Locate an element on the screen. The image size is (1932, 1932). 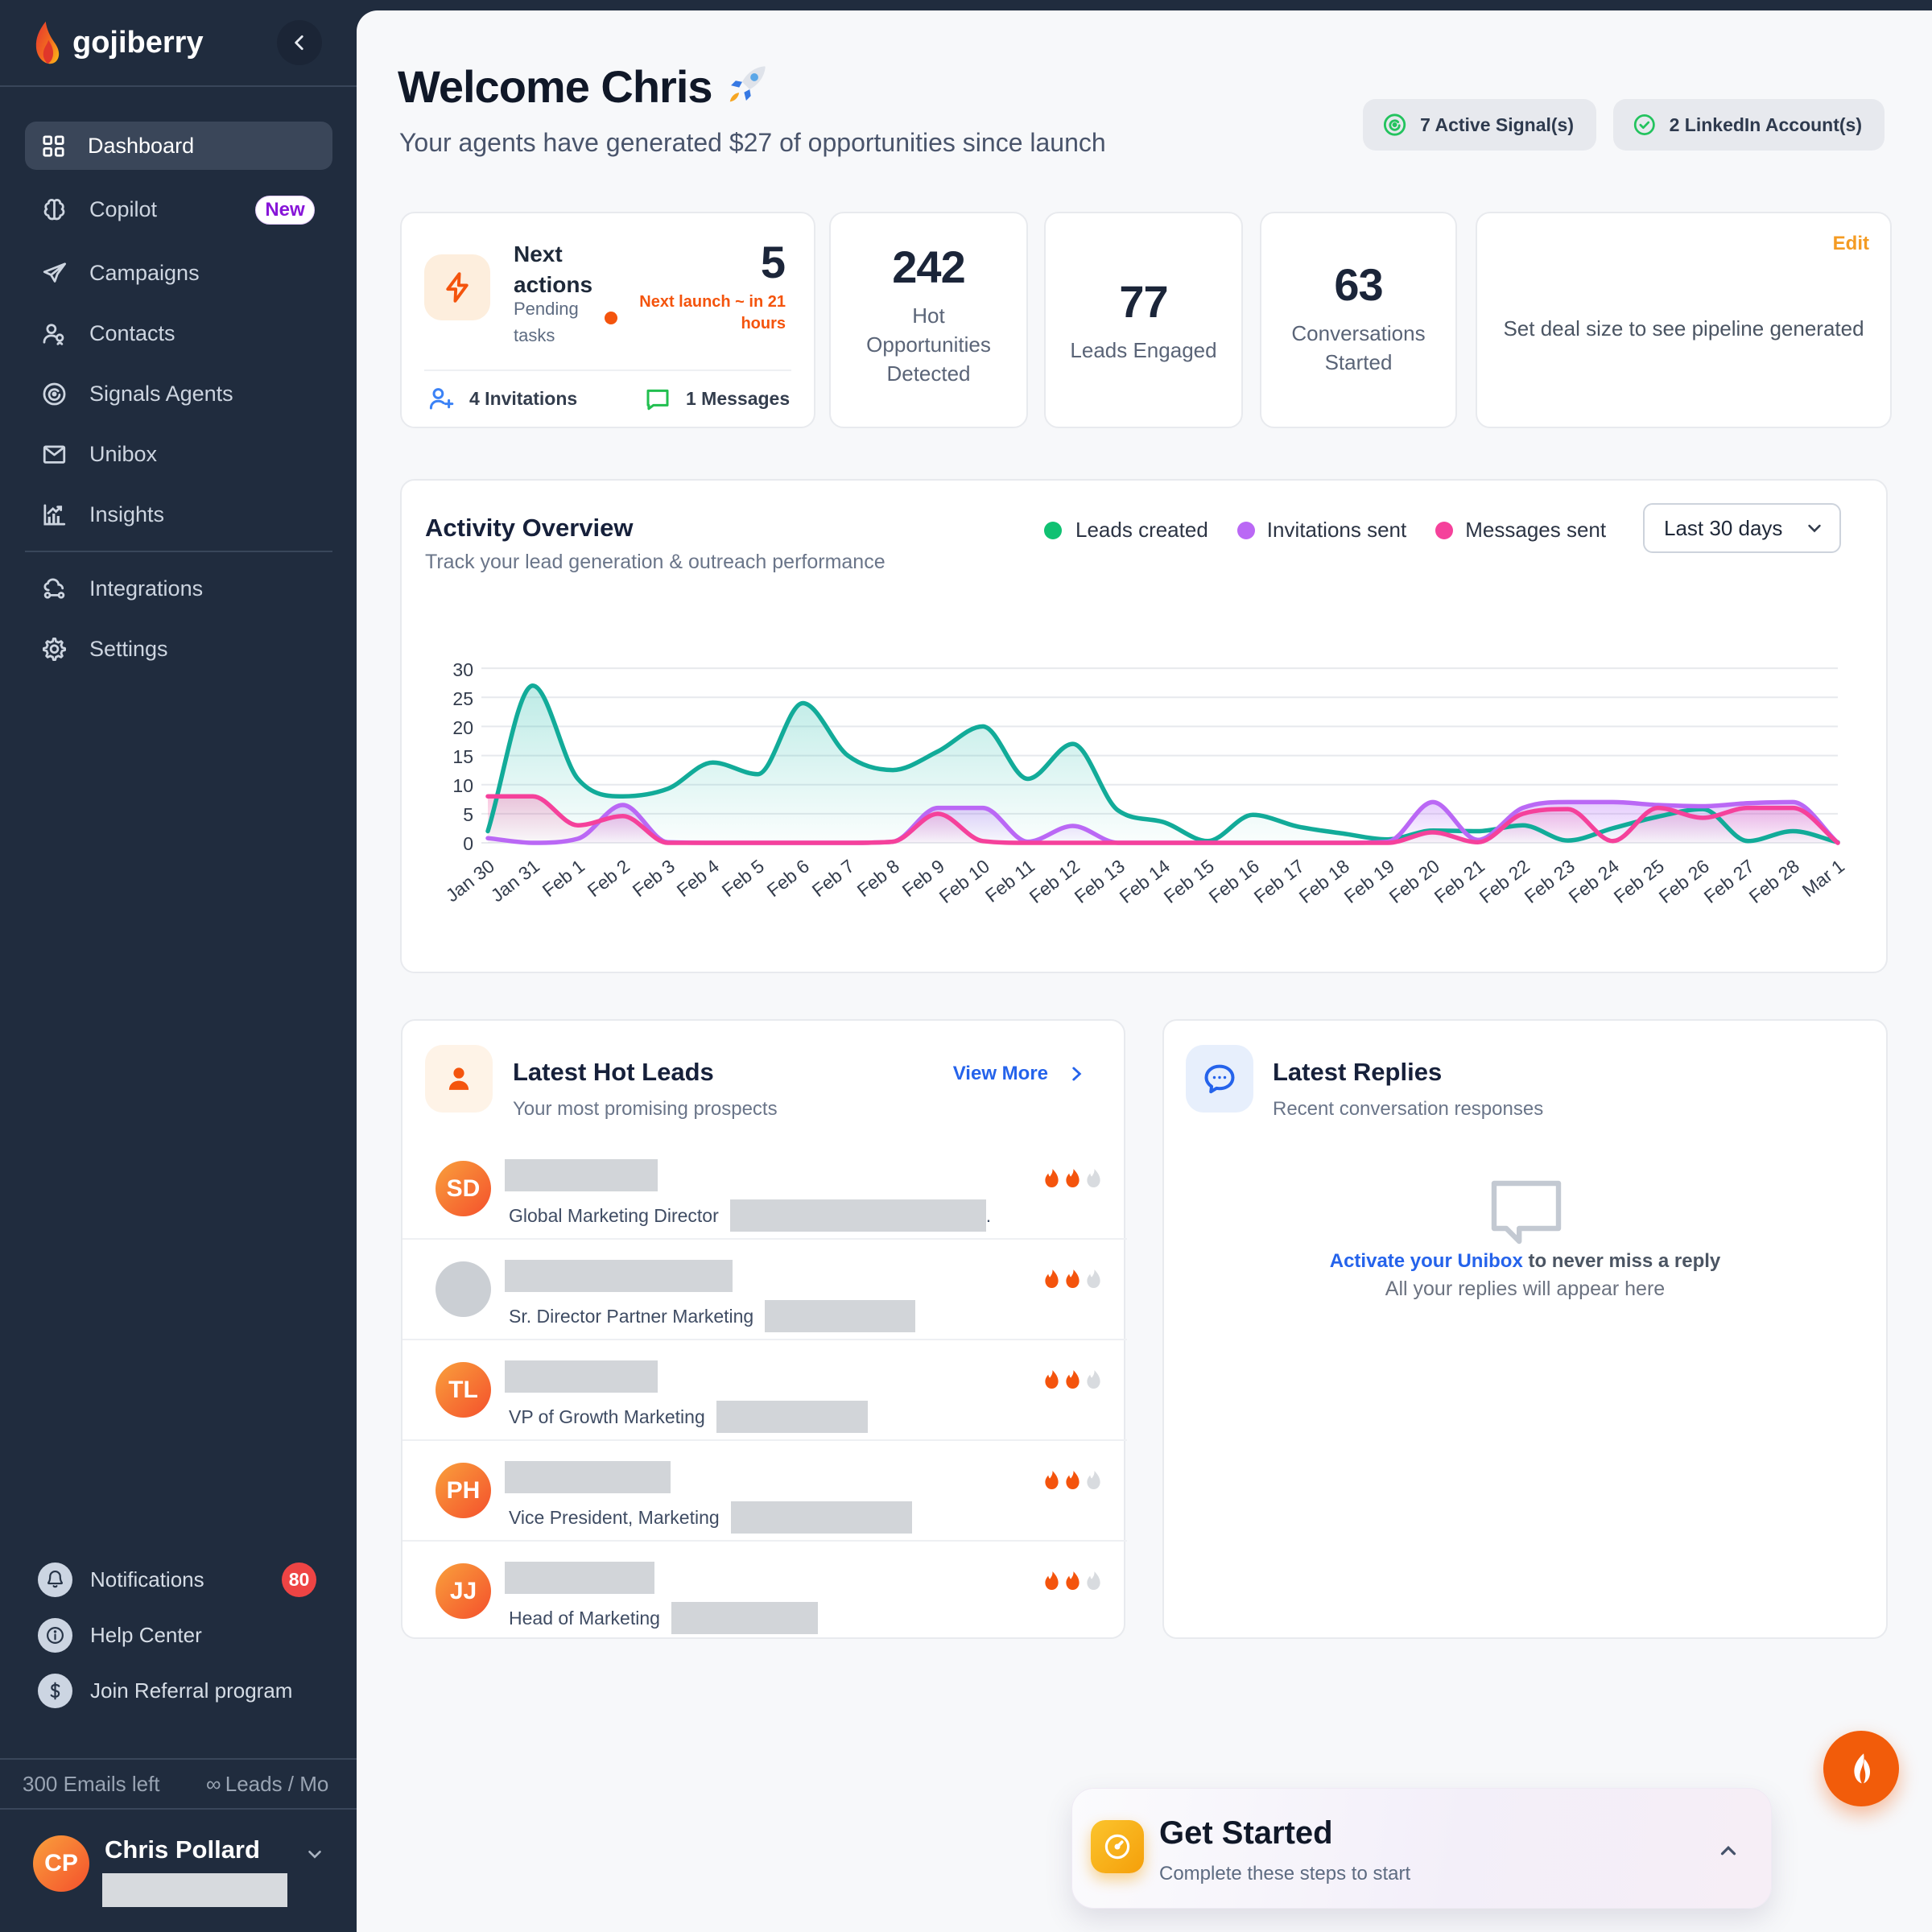
svg-text: Mar 1 is located at coordinates (1823, 878).